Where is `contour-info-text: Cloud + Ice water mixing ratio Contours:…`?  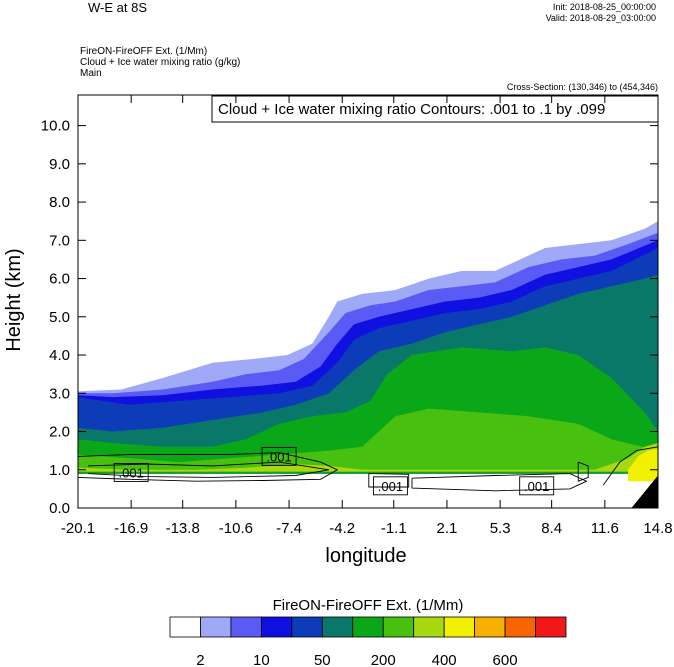
contour-info-text: Cloud + Ice water mixing ratio Contours:… is located at coordinates (411, 109).